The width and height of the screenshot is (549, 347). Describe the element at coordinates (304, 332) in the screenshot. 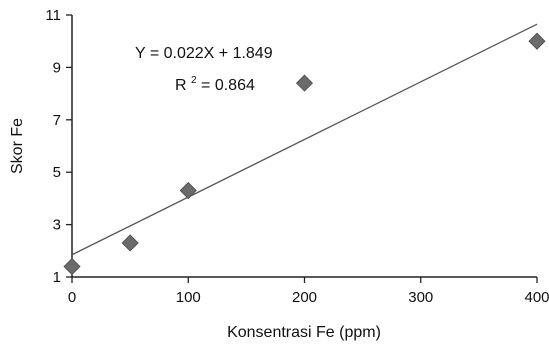

I see `x-axis-title: Konsentrasi Fe (ppm)` at that location.